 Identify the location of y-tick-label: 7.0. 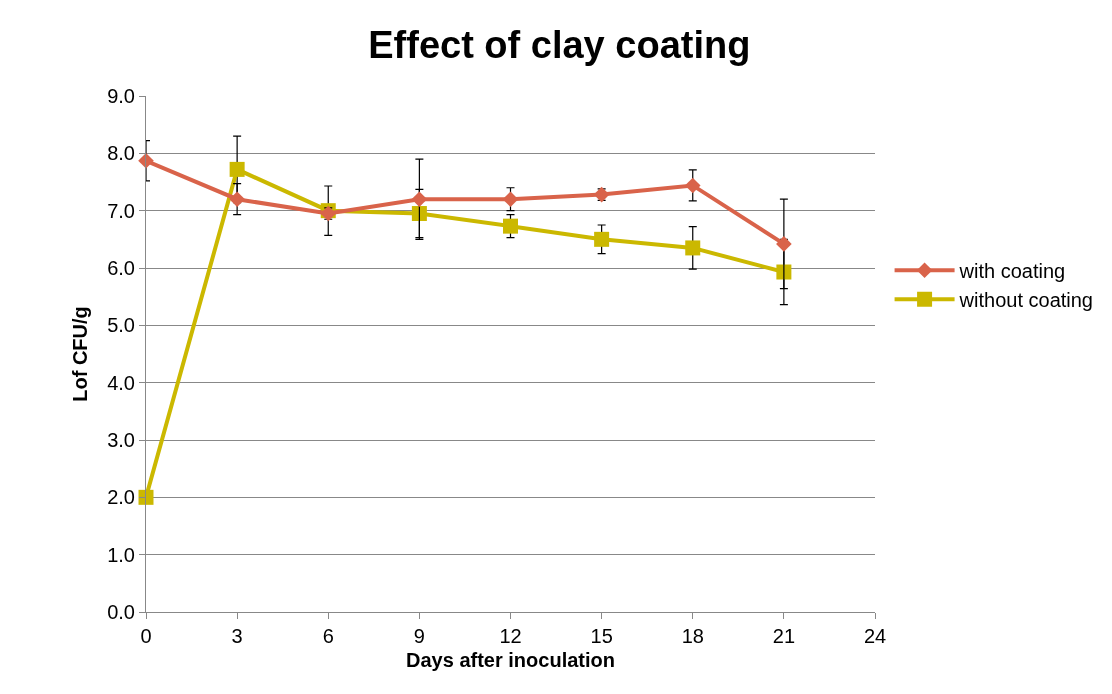
(121, 210).